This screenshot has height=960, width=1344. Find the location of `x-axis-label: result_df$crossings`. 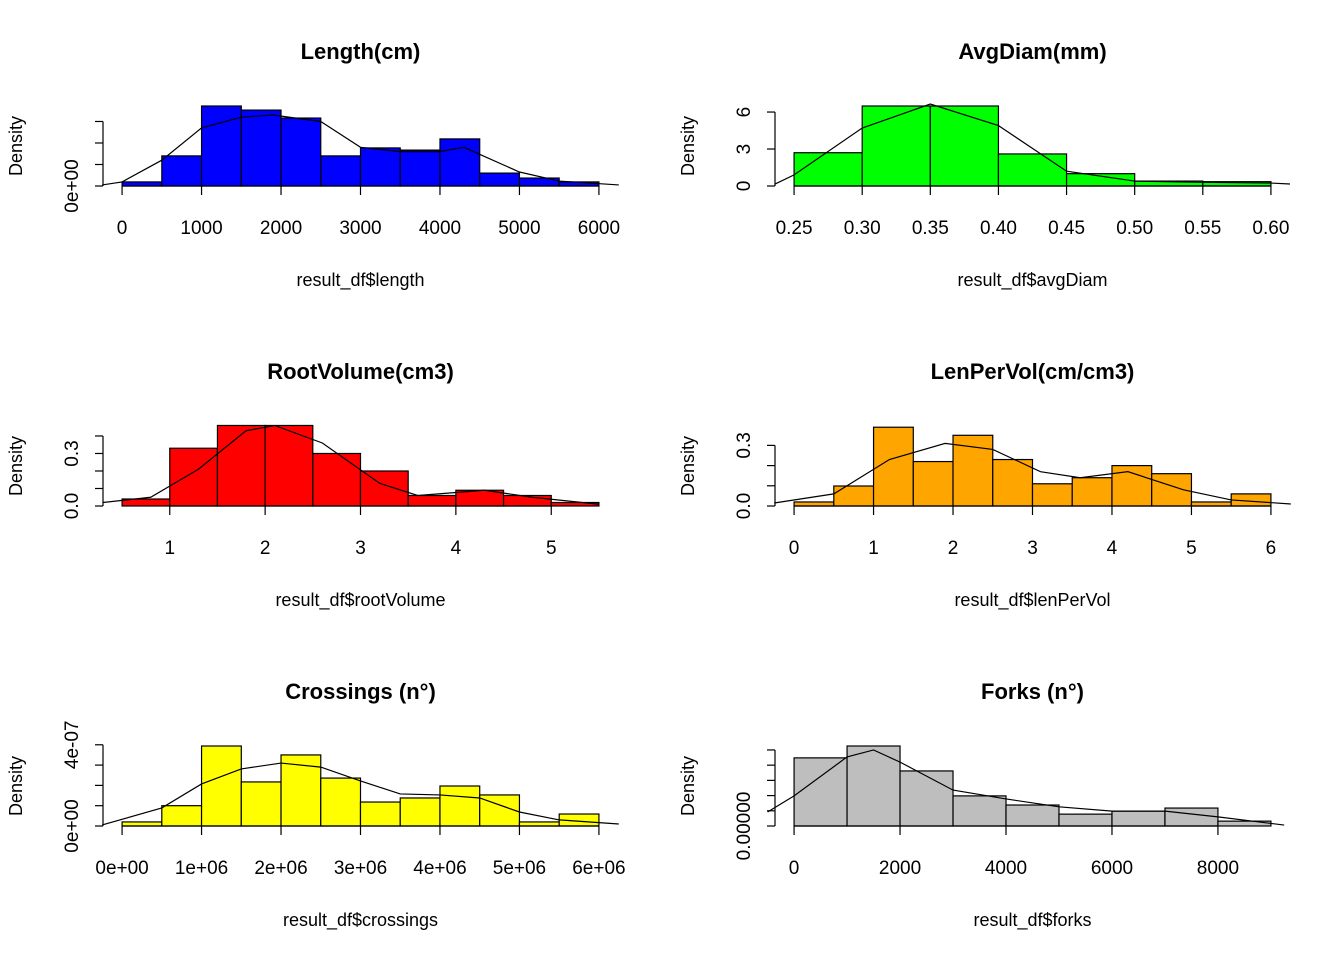

x-axis-label: result_df$crossings is located at coordinates (360, 920).